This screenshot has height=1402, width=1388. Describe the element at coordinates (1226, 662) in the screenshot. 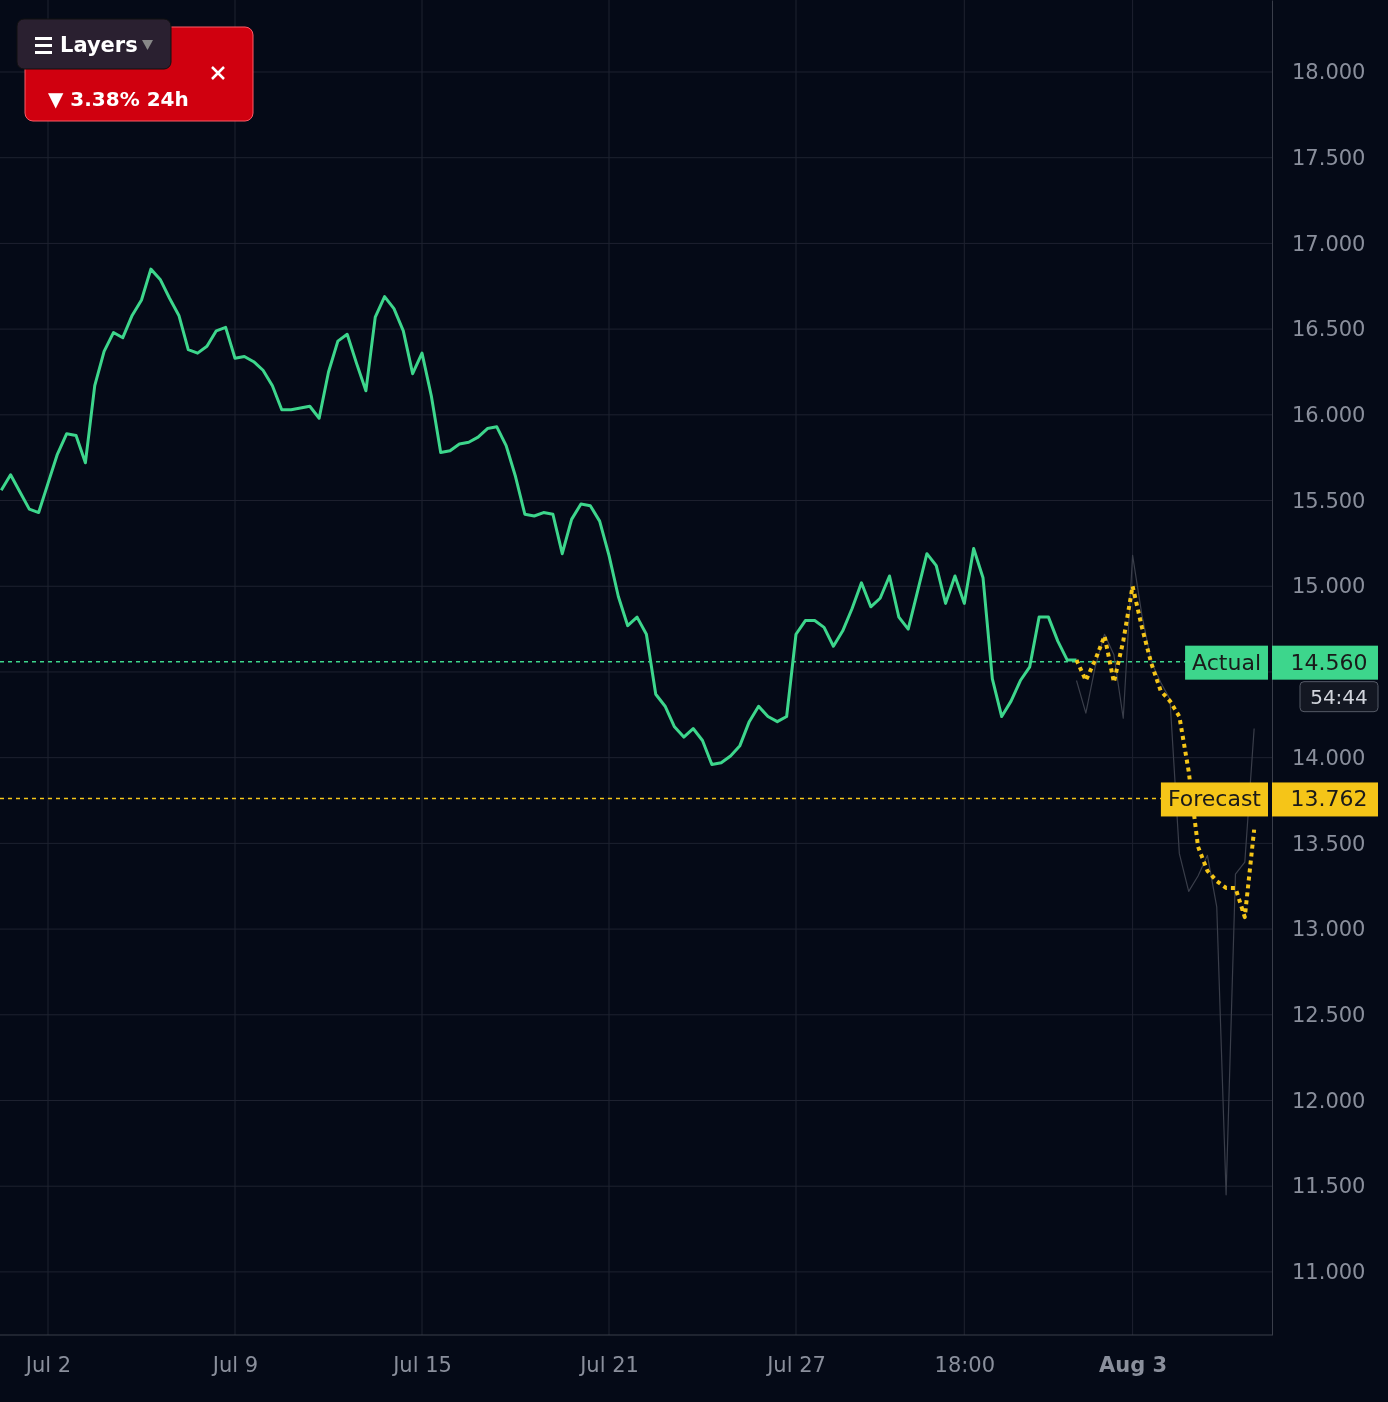

I see `ref-line-label: Actual` at that location.